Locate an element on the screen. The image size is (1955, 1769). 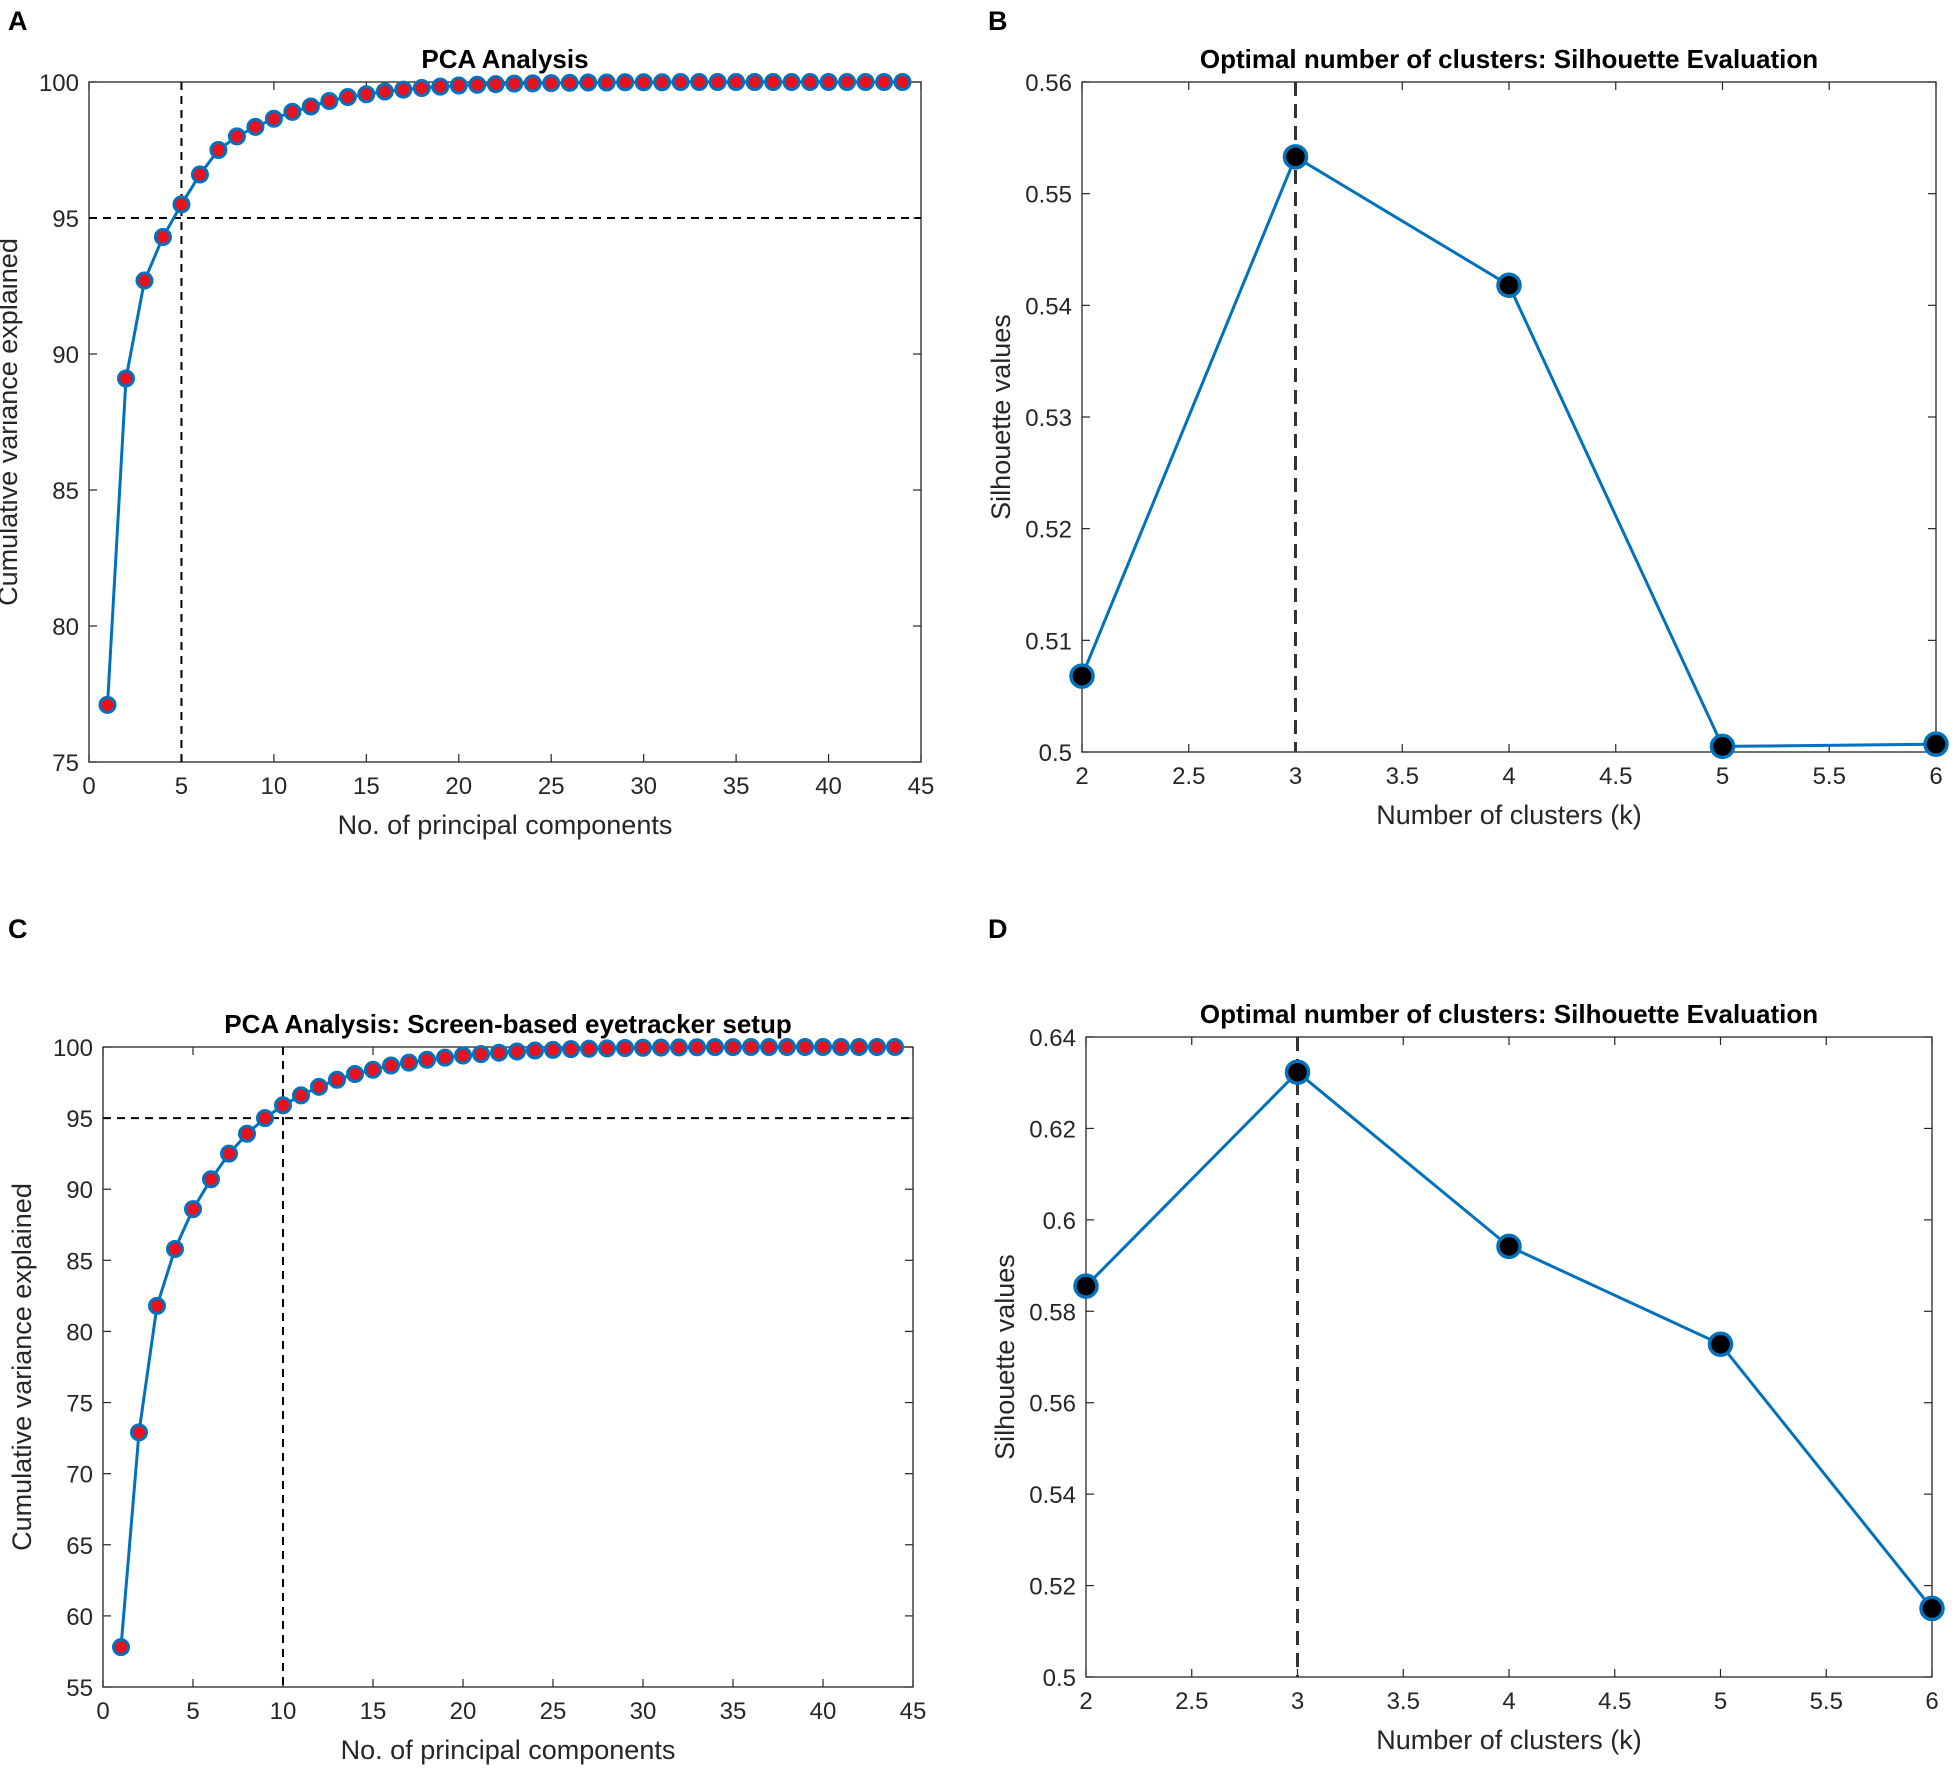
chart-b-y-tick-label: 0.52 is located at coordinates (1048, 530).